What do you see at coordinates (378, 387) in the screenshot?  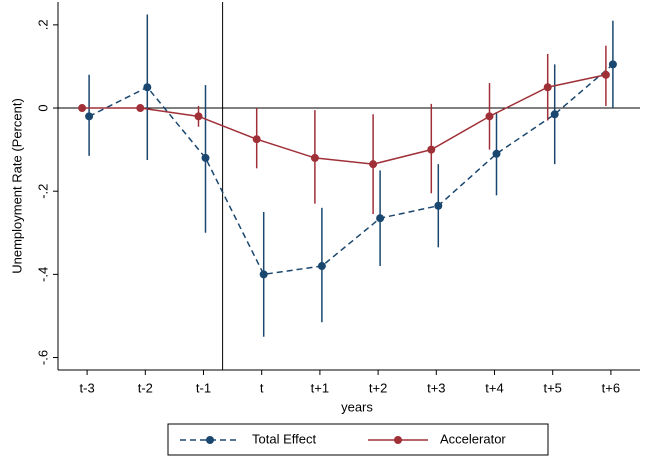 I see `x-tick-label: t+2` at bounding box center [378, 387].